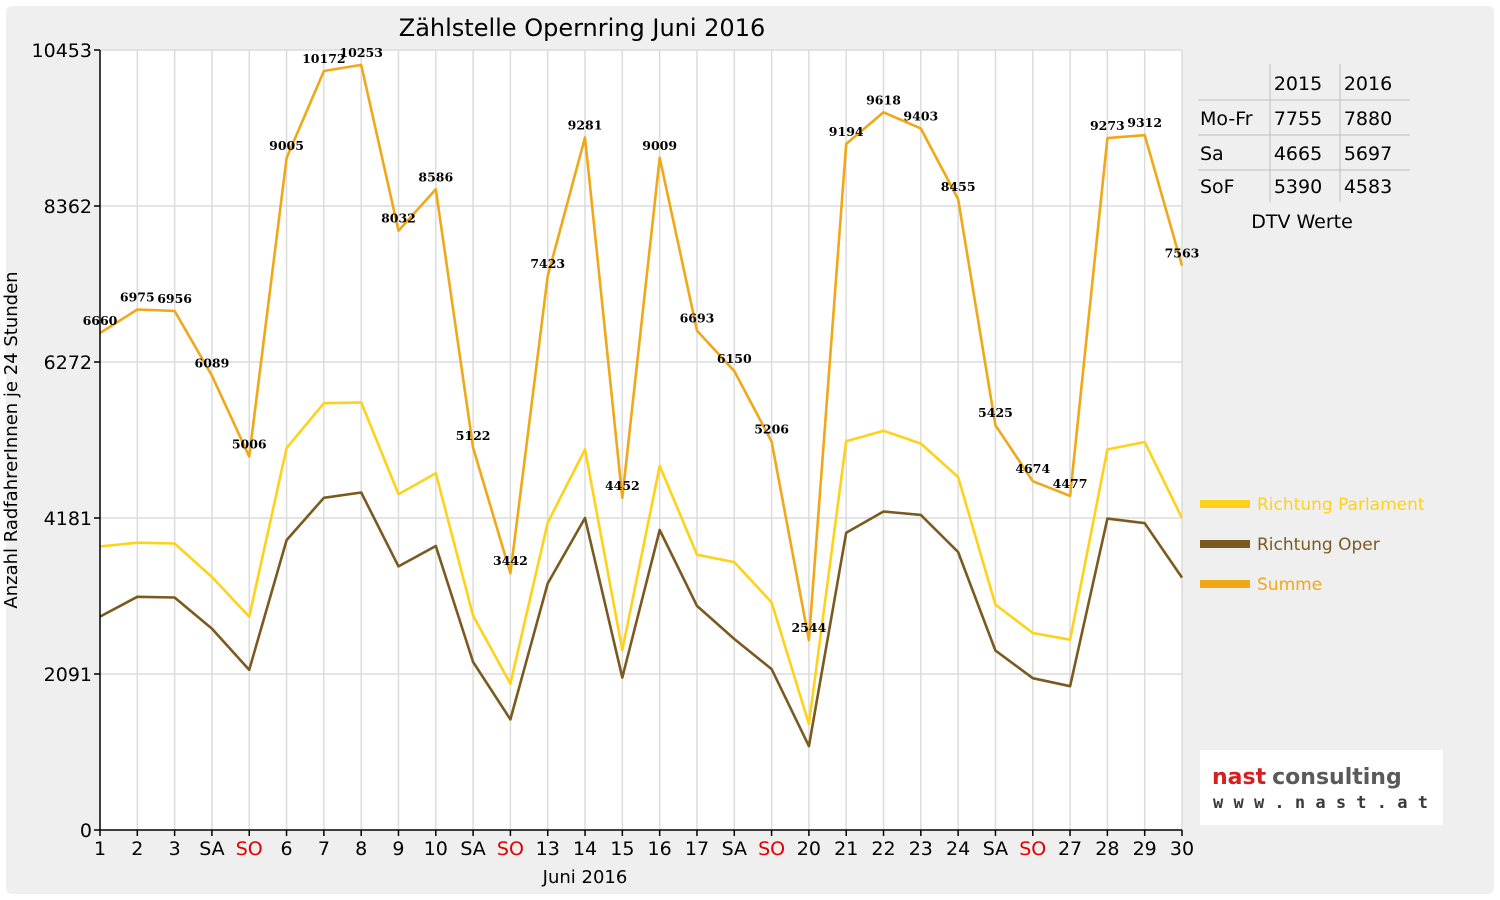 The height and width of the screenshot is (900, 1500). Describe the element at coordinates (697, 849) in the screenshot. I see `x-tick-label: 17` at that location.